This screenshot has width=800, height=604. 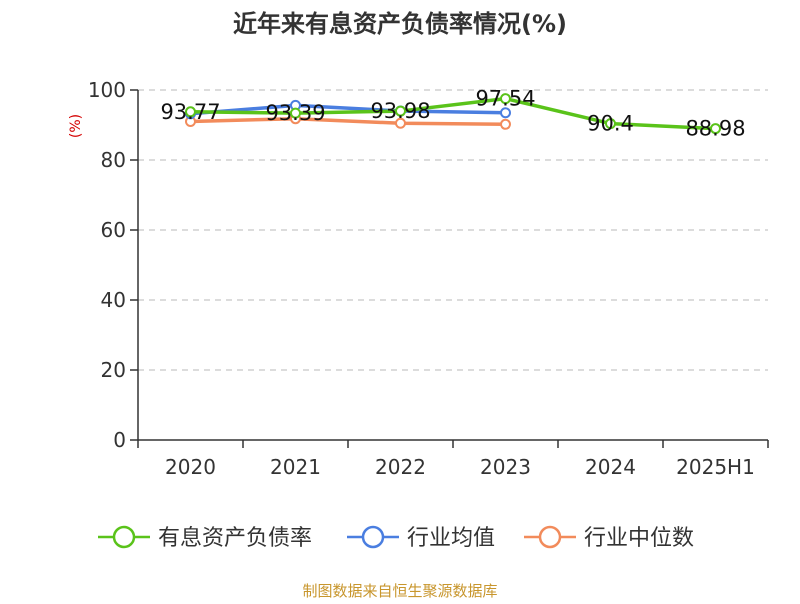 What do you see at coordinates (610, 467) in the screenshot?
I see `x-tick-label: 2024` at bounding box center [610, 467].